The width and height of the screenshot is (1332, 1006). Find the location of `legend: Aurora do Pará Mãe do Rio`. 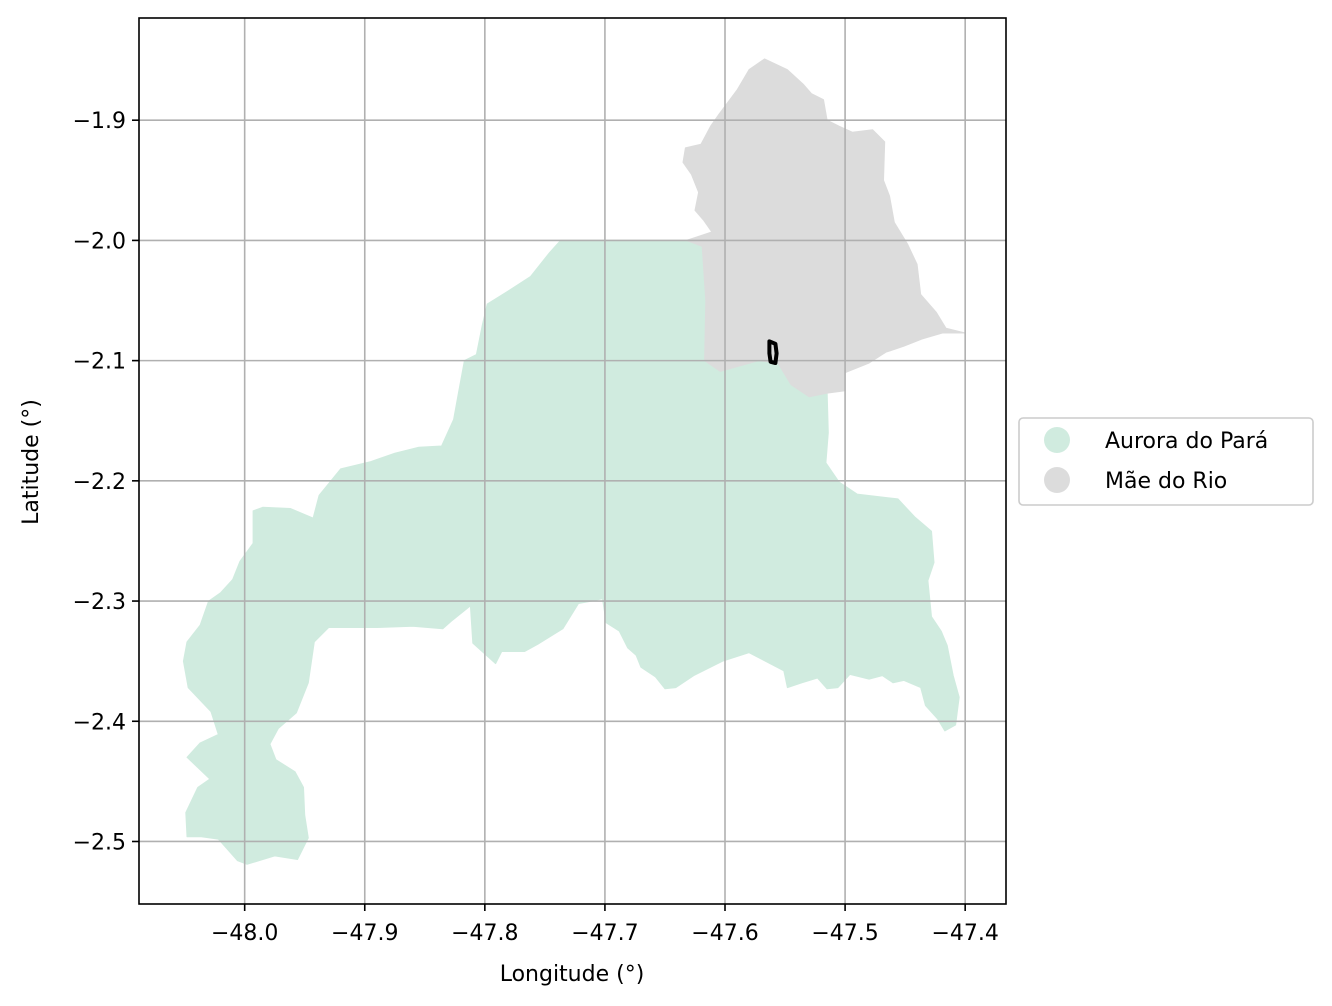

legend: Aurora do Pará Mãe do Rio is located at coordinates (1166, 461).